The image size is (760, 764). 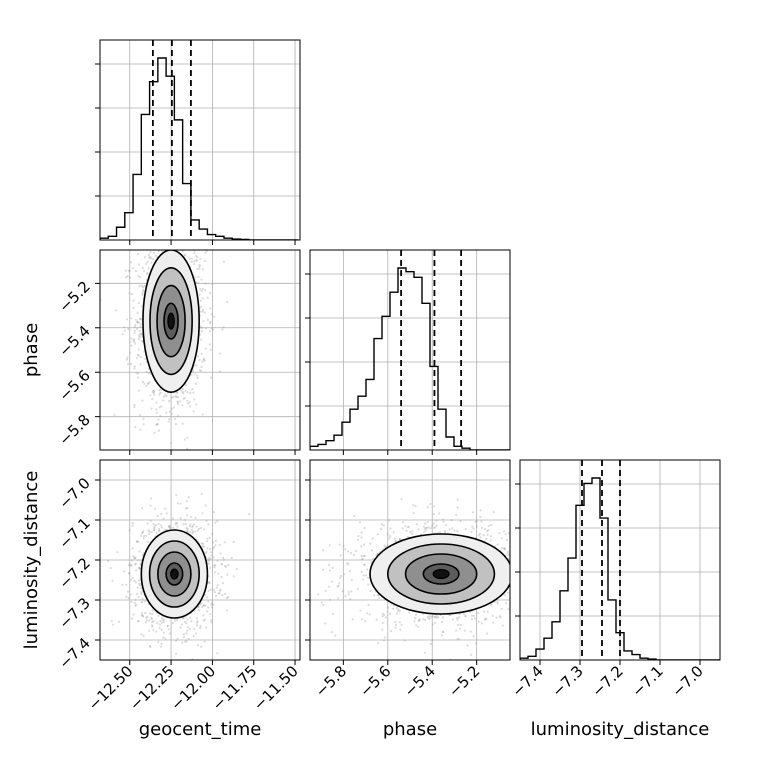 I want to click on scatter-geocent-time-luminosity-distance-xtick-label-1: −12.25, so click(x=152, y=688).